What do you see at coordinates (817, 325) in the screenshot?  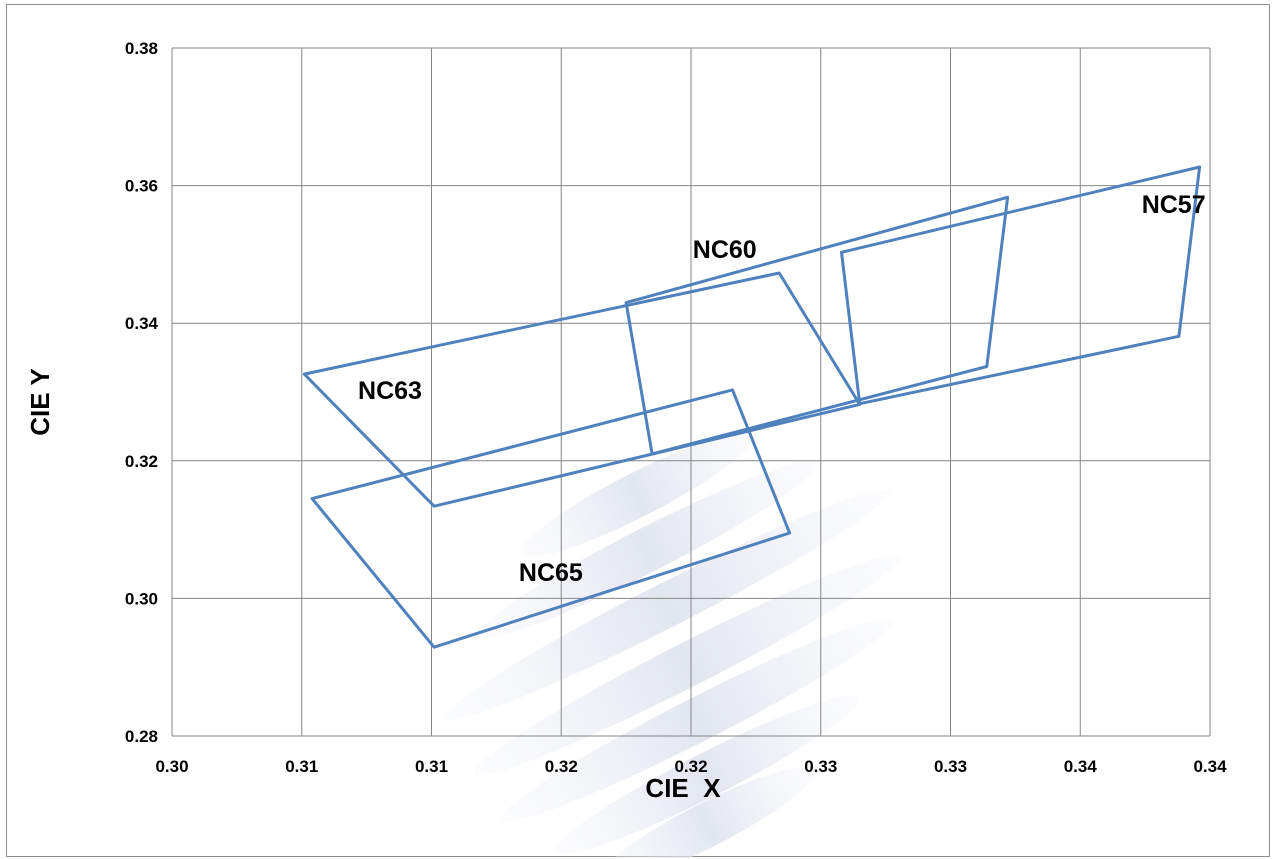 I see `series-nc60-outline` at bounding box center [817, 325].